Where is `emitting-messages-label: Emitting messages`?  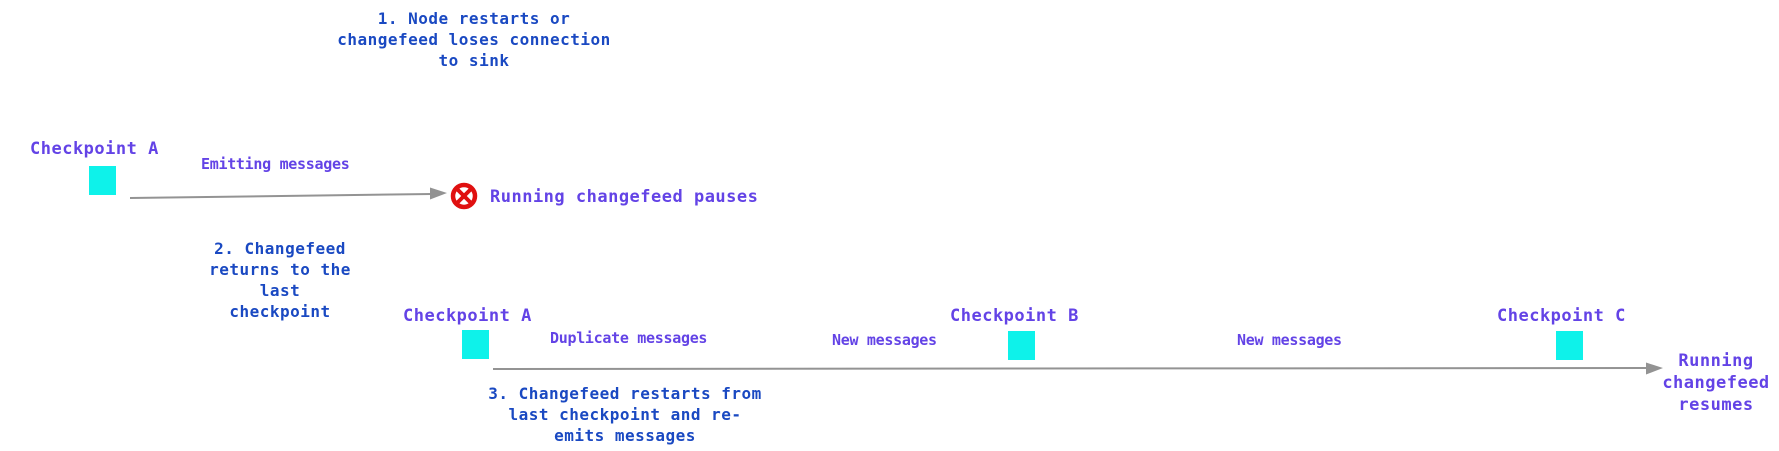
emitting-messages-label: Emitting messages is located at coordinates (275, 164).